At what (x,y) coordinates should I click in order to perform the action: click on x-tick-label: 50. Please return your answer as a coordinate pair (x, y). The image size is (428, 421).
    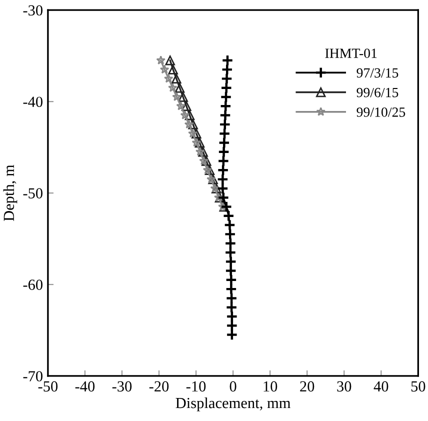
    Looking at the image, I should click on (418, 386).